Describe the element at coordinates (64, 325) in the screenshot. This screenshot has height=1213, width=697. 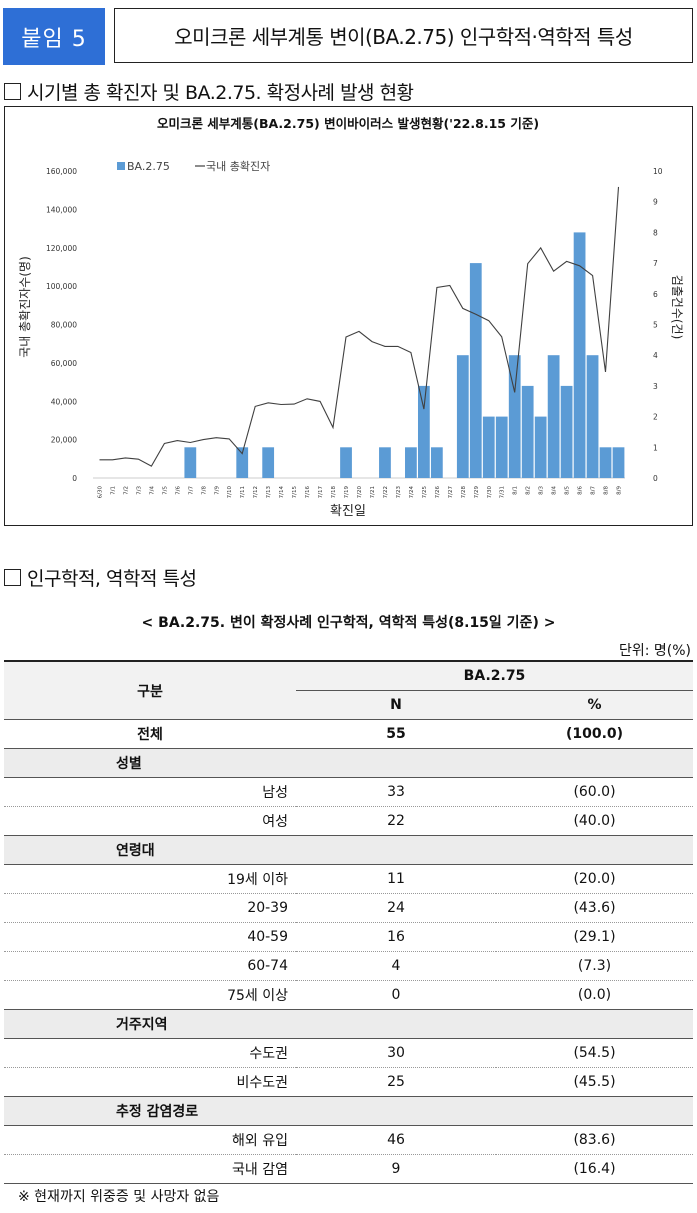
I see `y-left-tick-label: 80,000` at that location.